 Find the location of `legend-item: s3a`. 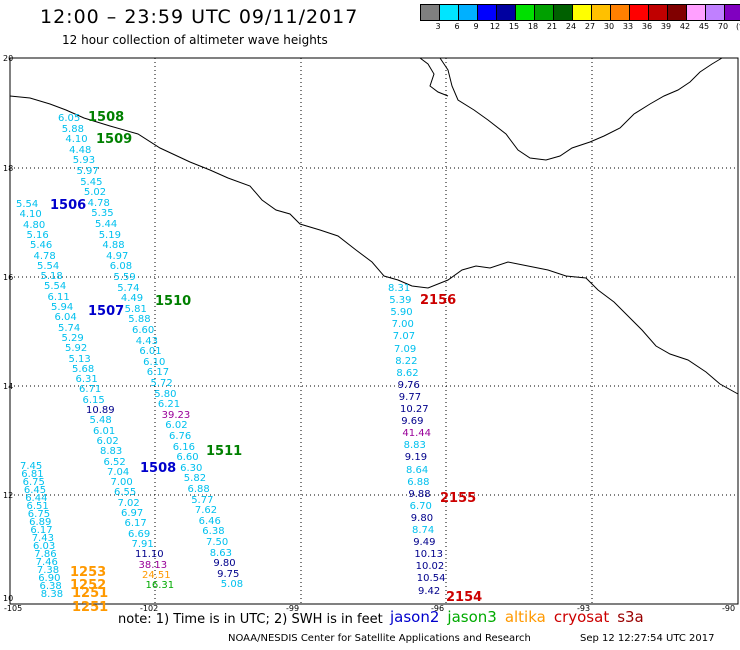

legend-item: s3a is located at coordinates (630, 617).